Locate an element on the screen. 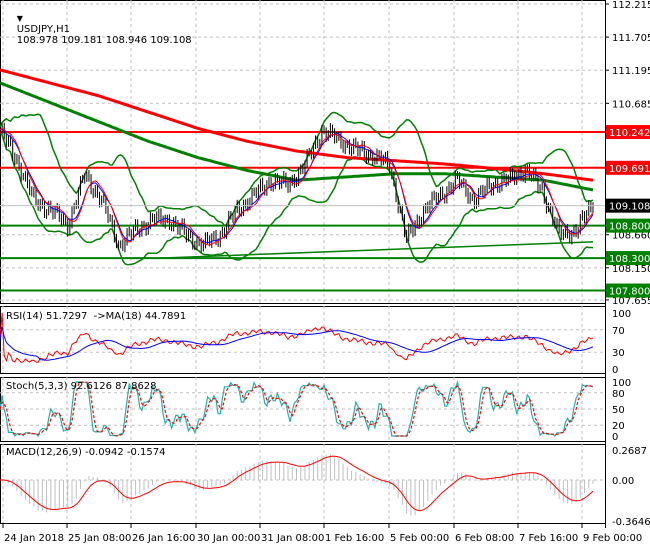 This screenshot has width=650, height=550. time-label: 9 Feb 00:00 is located at coordinates (612, 538).